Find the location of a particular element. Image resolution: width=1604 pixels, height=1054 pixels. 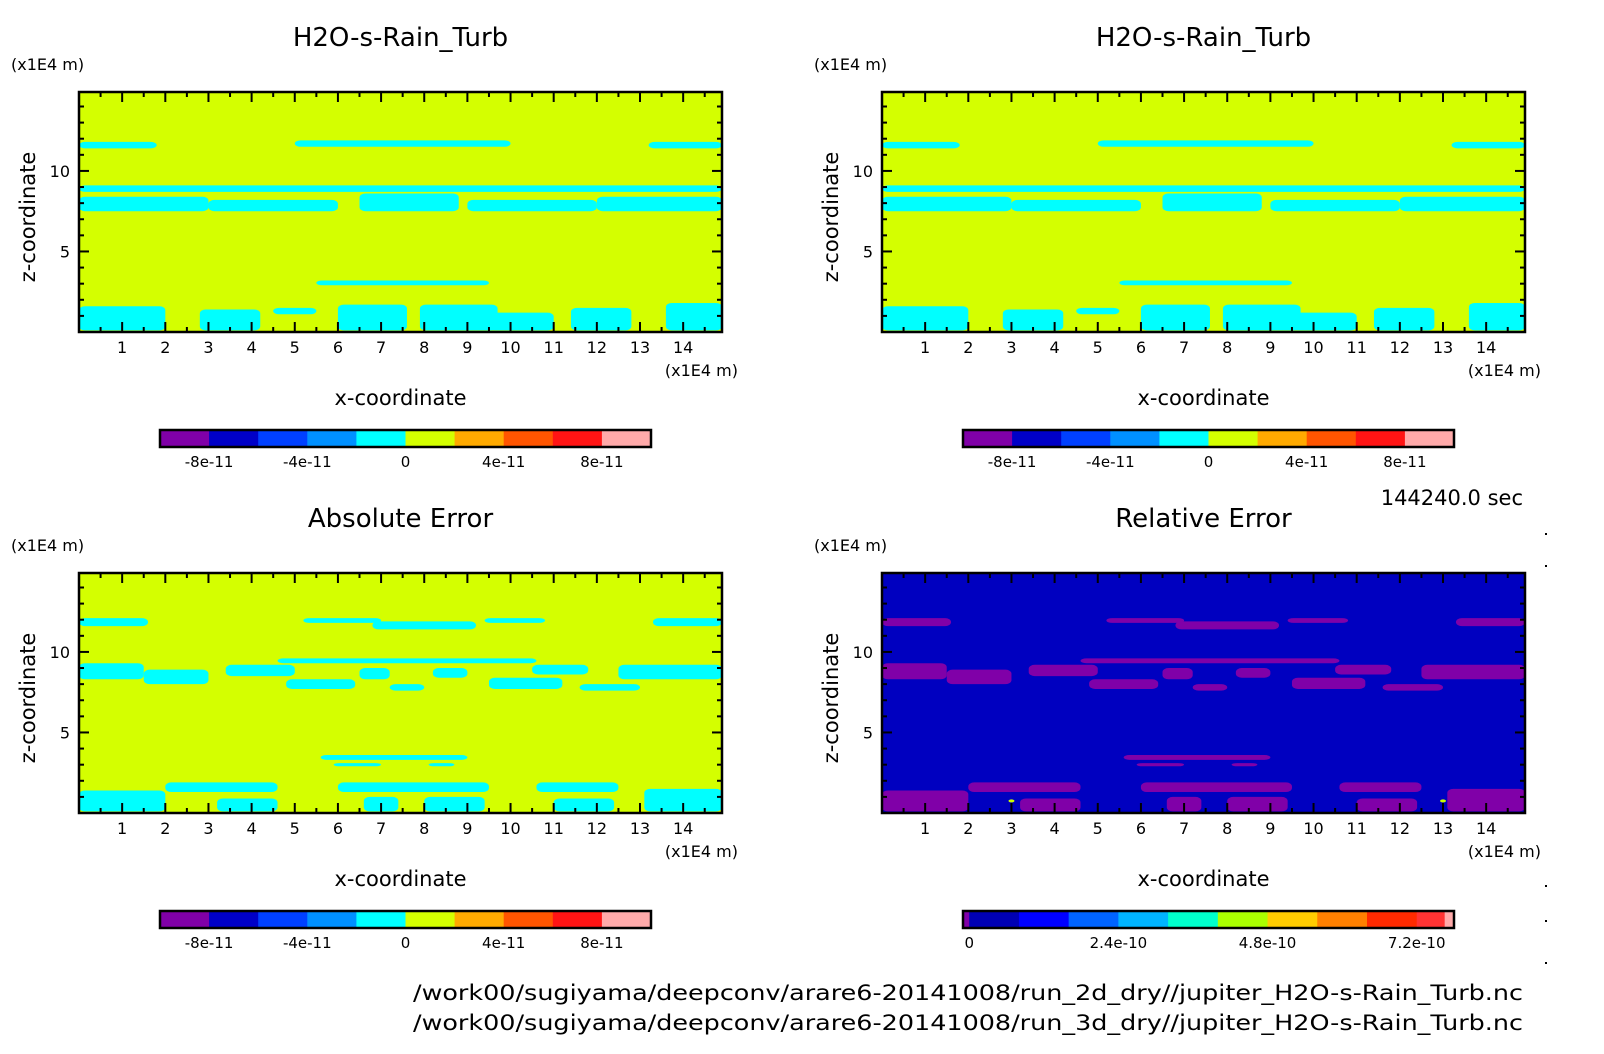

x-tick-label: 10 is located at coordinates (510, 828).